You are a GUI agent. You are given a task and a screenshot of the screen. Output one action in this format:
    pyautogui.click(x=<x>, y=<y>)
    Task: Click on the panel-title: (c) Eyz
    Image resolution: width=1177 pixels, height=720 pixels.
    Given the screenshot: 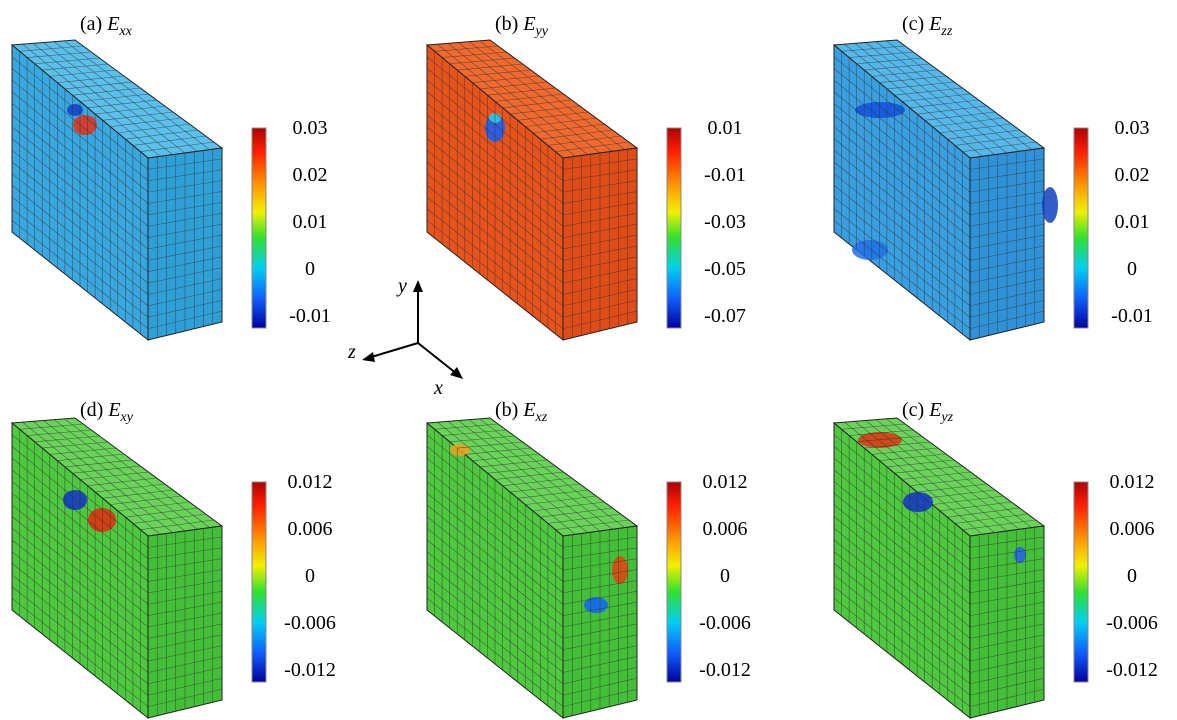 What is the action you would take?
    pyautogui.click(x=928, y=412)
    